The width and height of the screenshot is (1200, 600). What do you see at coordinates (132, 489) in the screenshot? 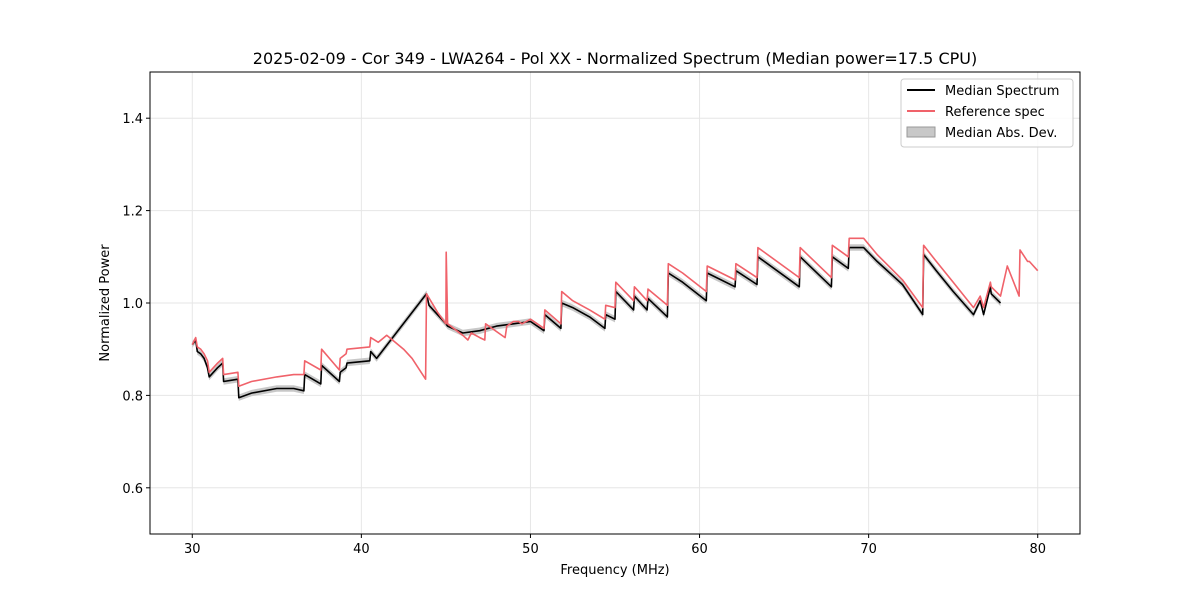
I see `y-tick-label-0: 0.6` at bounding box center [132, 489].